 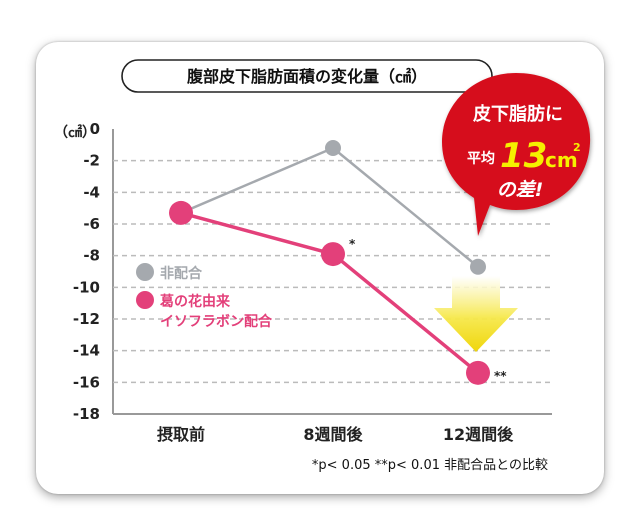 I want to click on legend-marker-non-blended, so click(x=145, y=272).